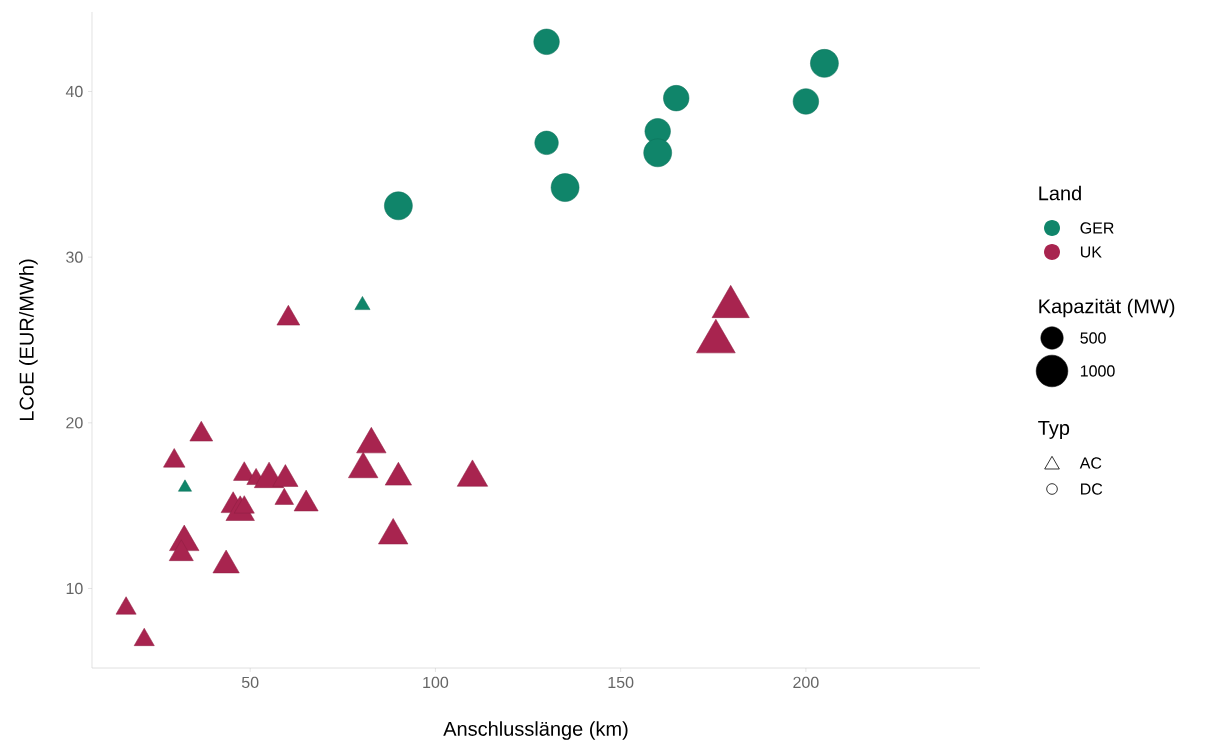  I want to click on x-axis-title: Anschlusslänge (km), so click(535, 730).